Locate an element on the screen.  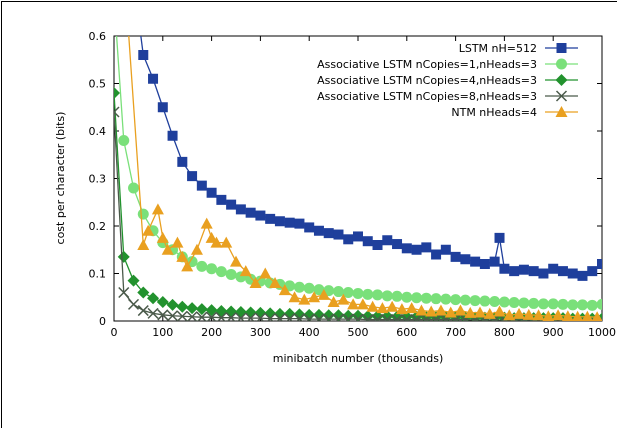
x-tick-label: 900 is located at coordinates (553, 332).